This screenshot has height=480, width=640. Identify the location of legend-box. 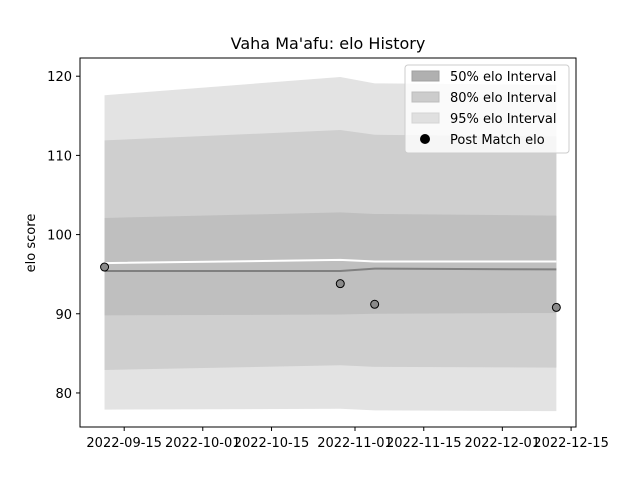
(487, 109).